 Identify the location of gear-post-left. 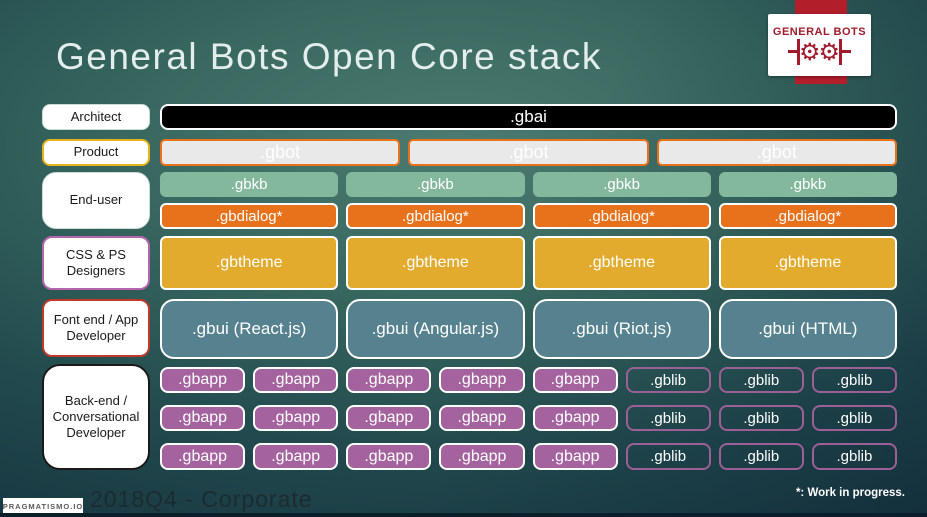
(798, 51).